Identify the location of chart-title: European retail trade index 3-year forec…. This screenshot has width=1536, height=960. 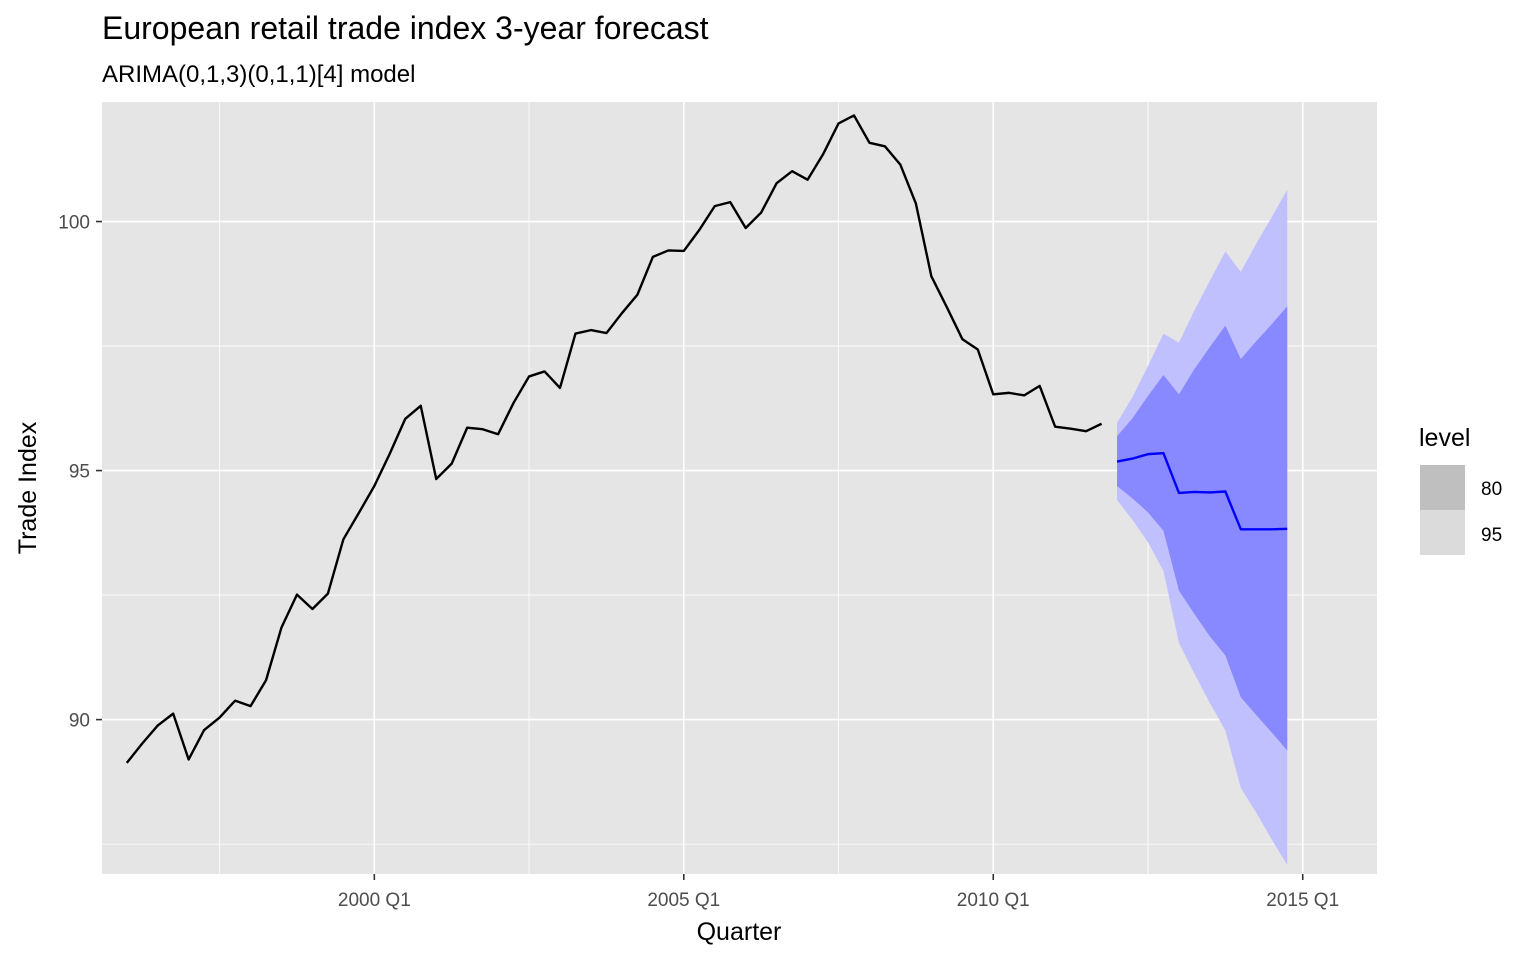
(405, 28).